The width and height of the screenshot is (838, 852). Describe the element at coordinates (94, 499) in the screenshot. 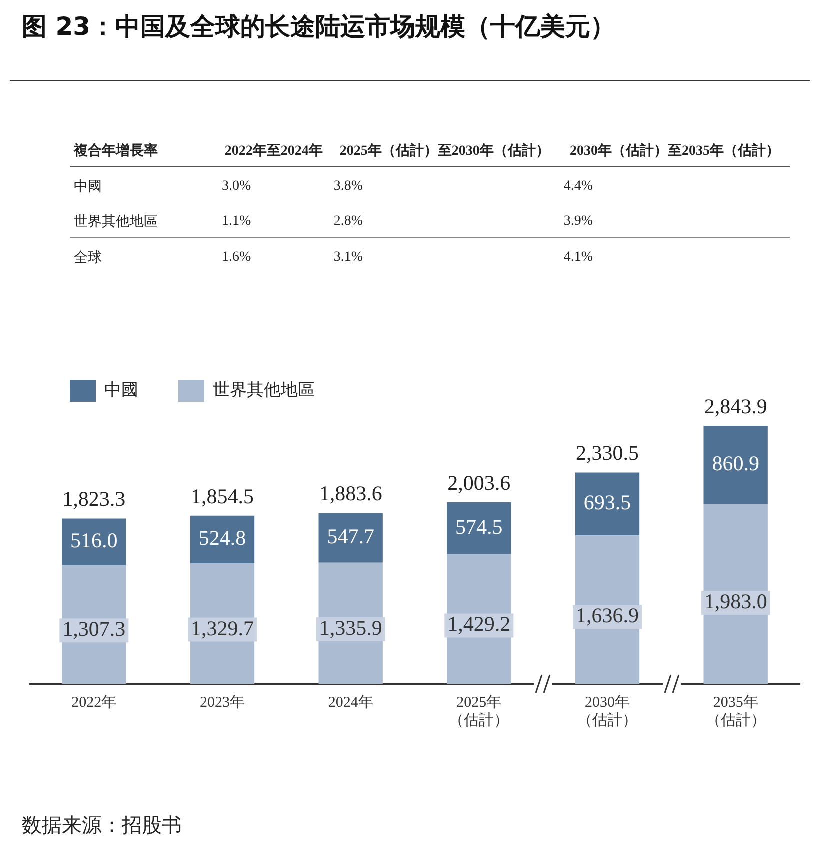

I see `total-label: 1,823.3` at that location.